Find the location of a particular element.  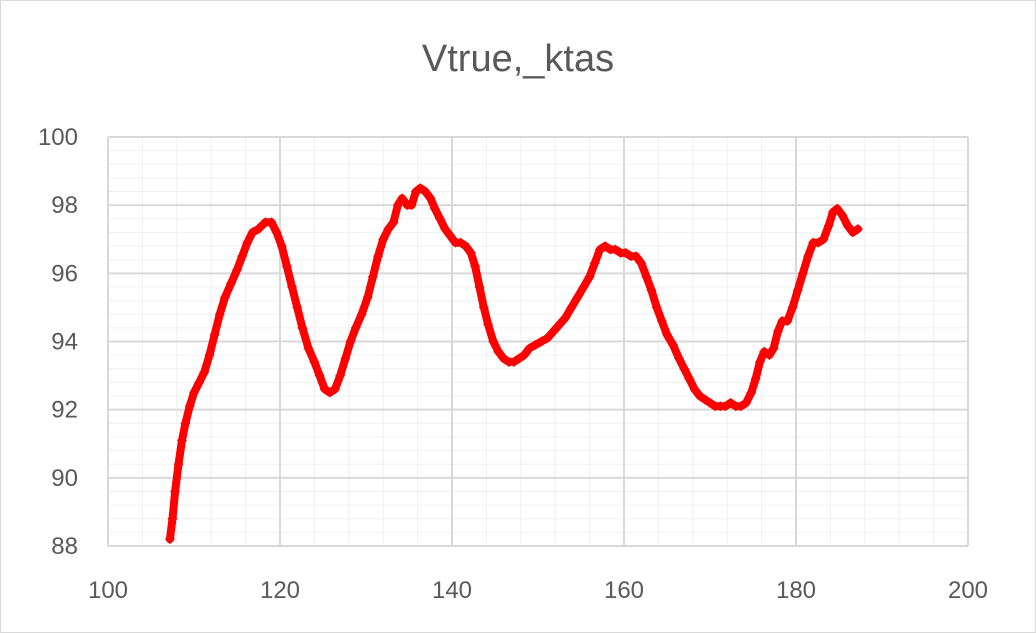

x-tick-label: 160 is located at coordinates (624, 590).